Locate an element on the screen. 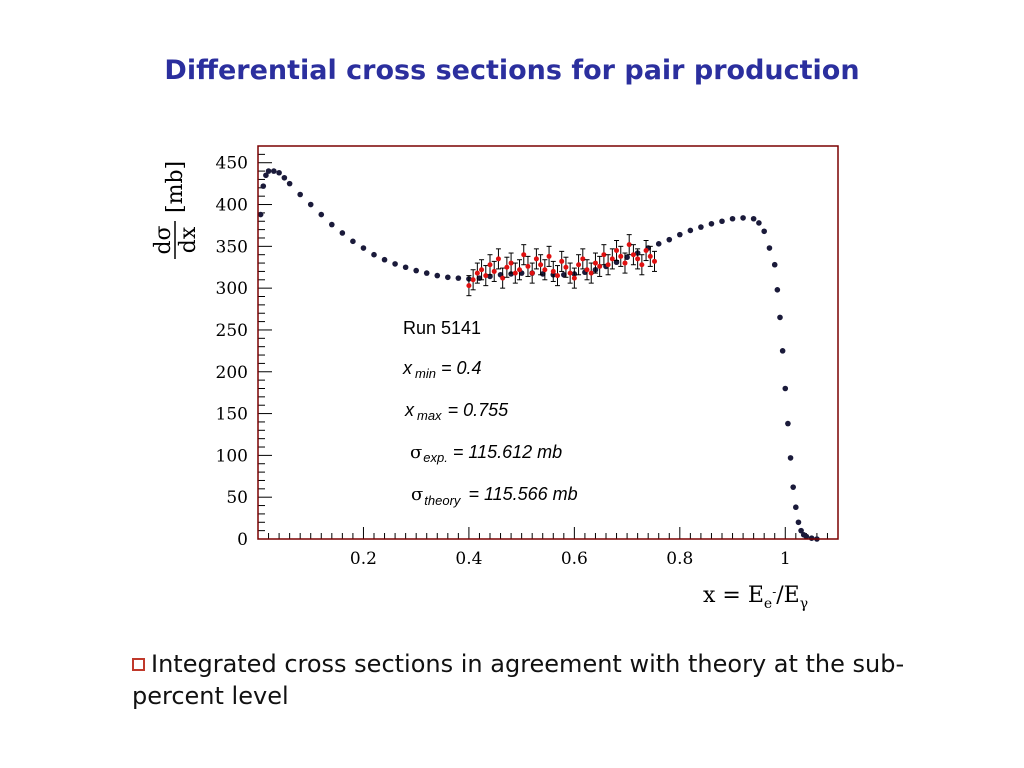 This screenshot has height=768, width=1024. data-series is located at coordinates (562, 265).